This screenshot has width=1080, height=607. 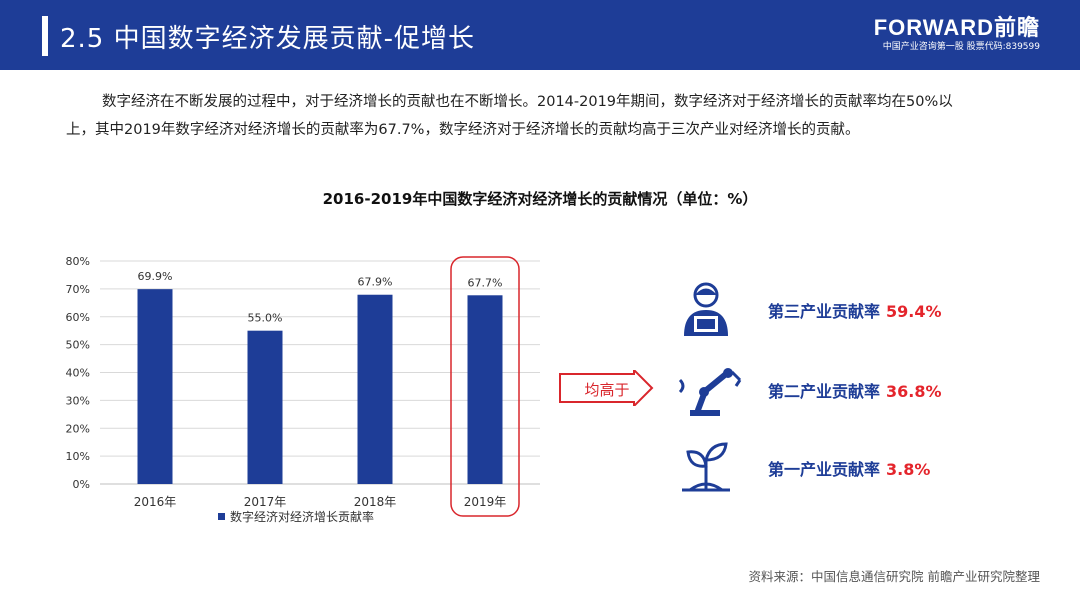 I want to click on secondary-industry-item: 第二产业贡献率 36.8%, so click(x=826, y=390).